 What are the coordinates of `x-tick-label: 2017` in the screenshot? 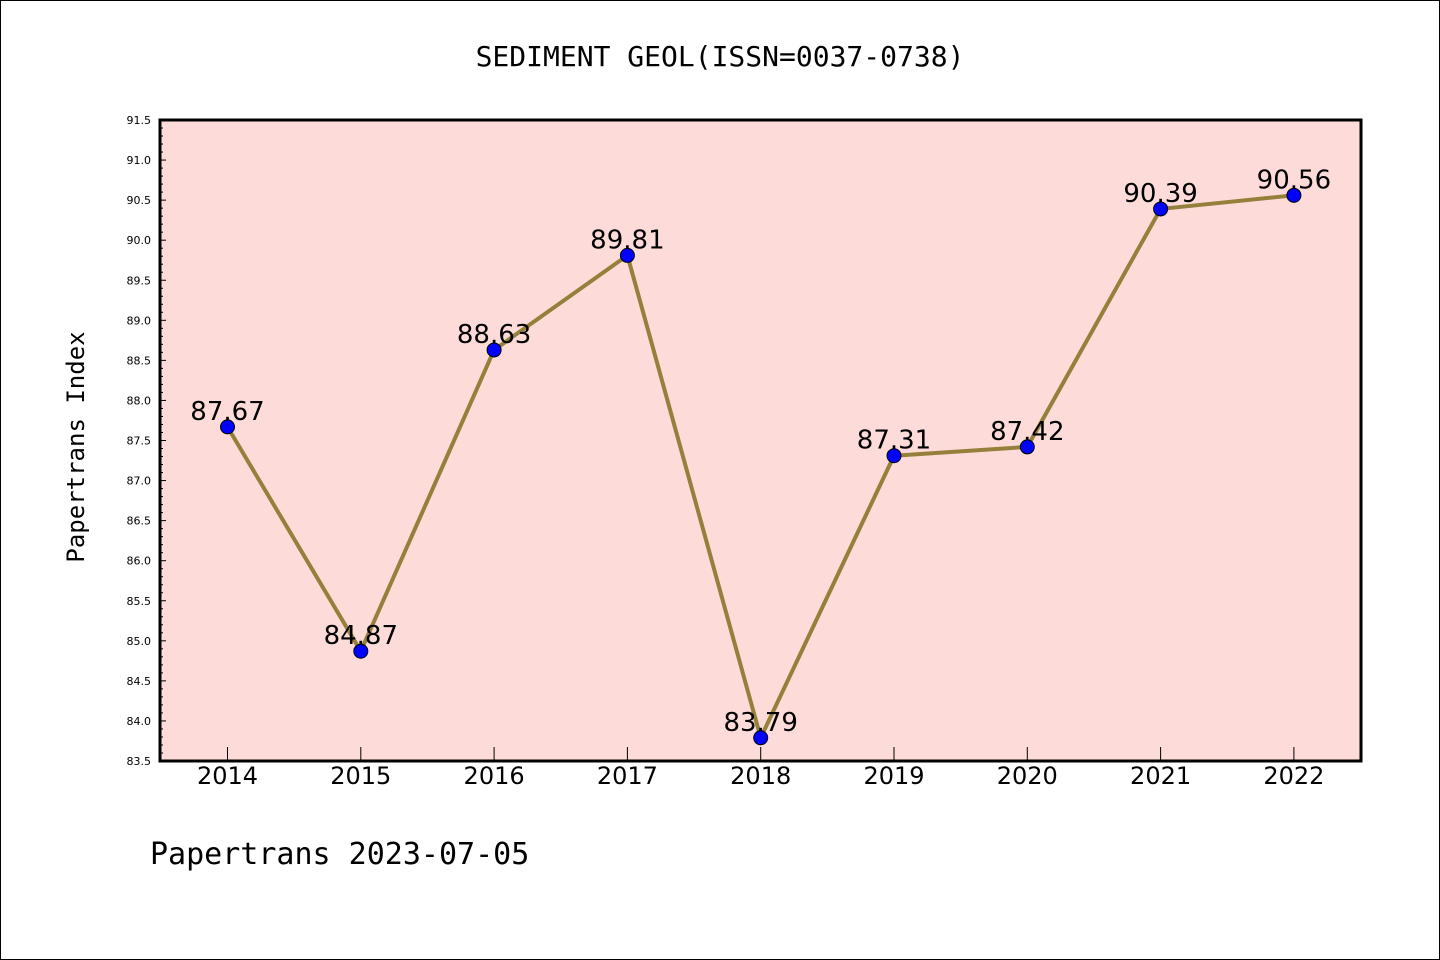 It's located at (627, 776).